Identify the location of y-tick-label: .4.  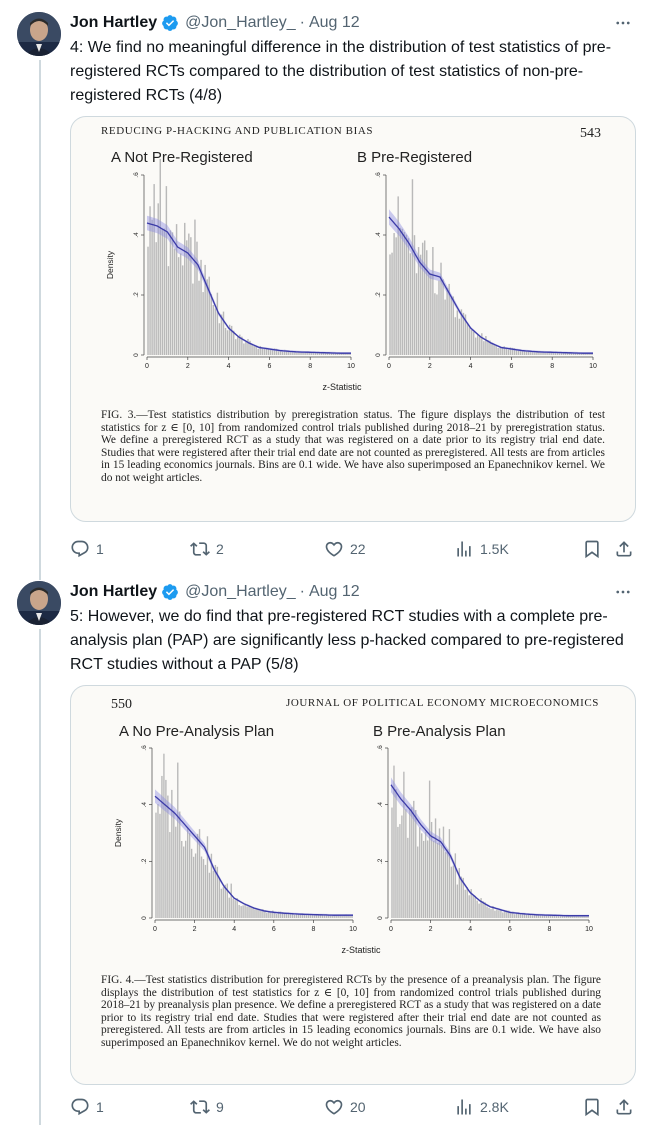
(144, 805).